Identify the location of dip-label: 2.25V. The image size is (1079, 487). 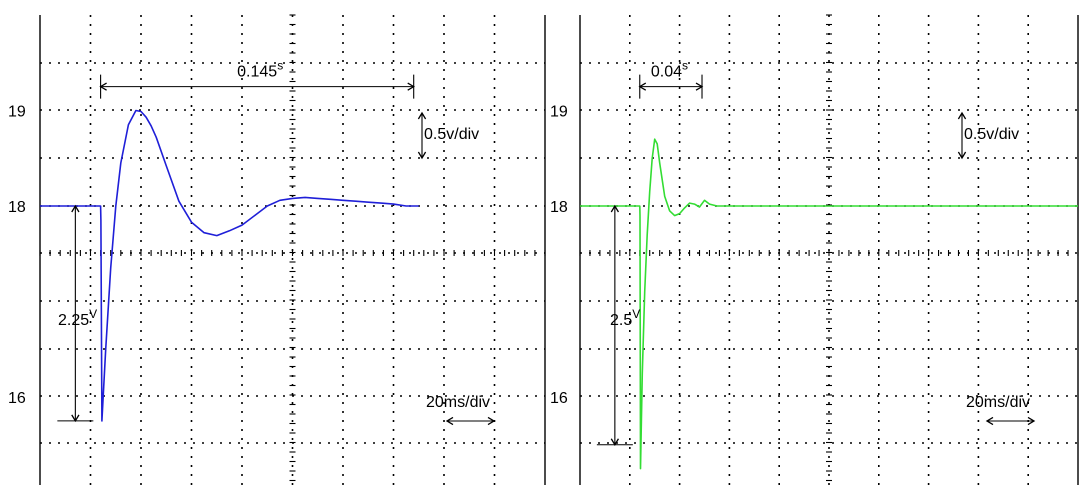
(77, 318).